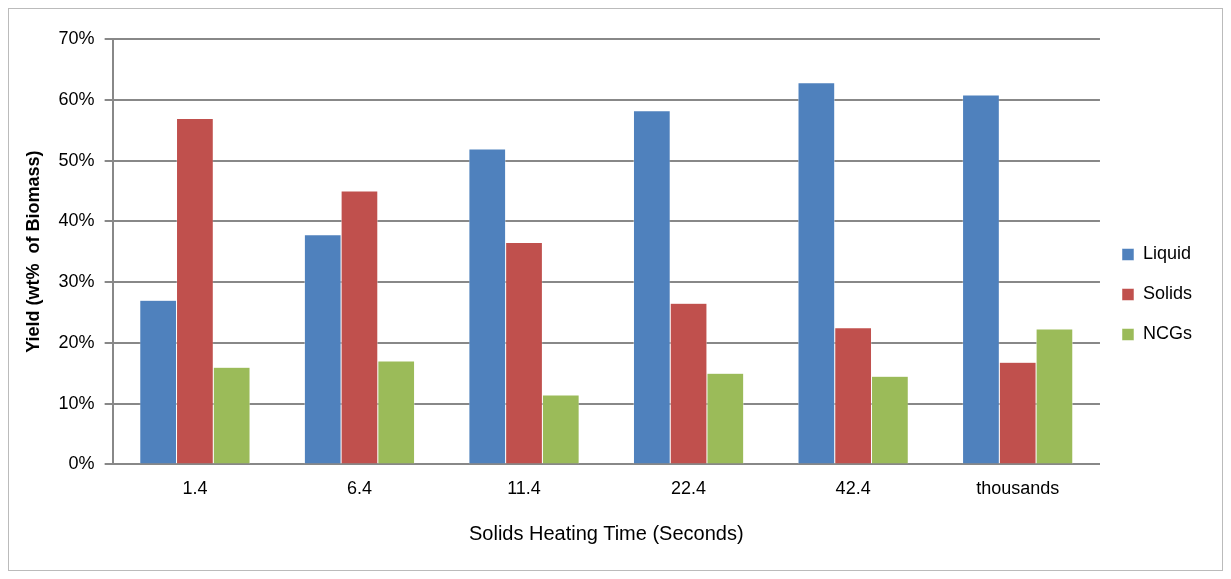 The width and height of the screenshot is (1231, 579). Describe the element at coordinates (76, 98) in the screenshot. I see `y-tick-label: 60%` at that location.